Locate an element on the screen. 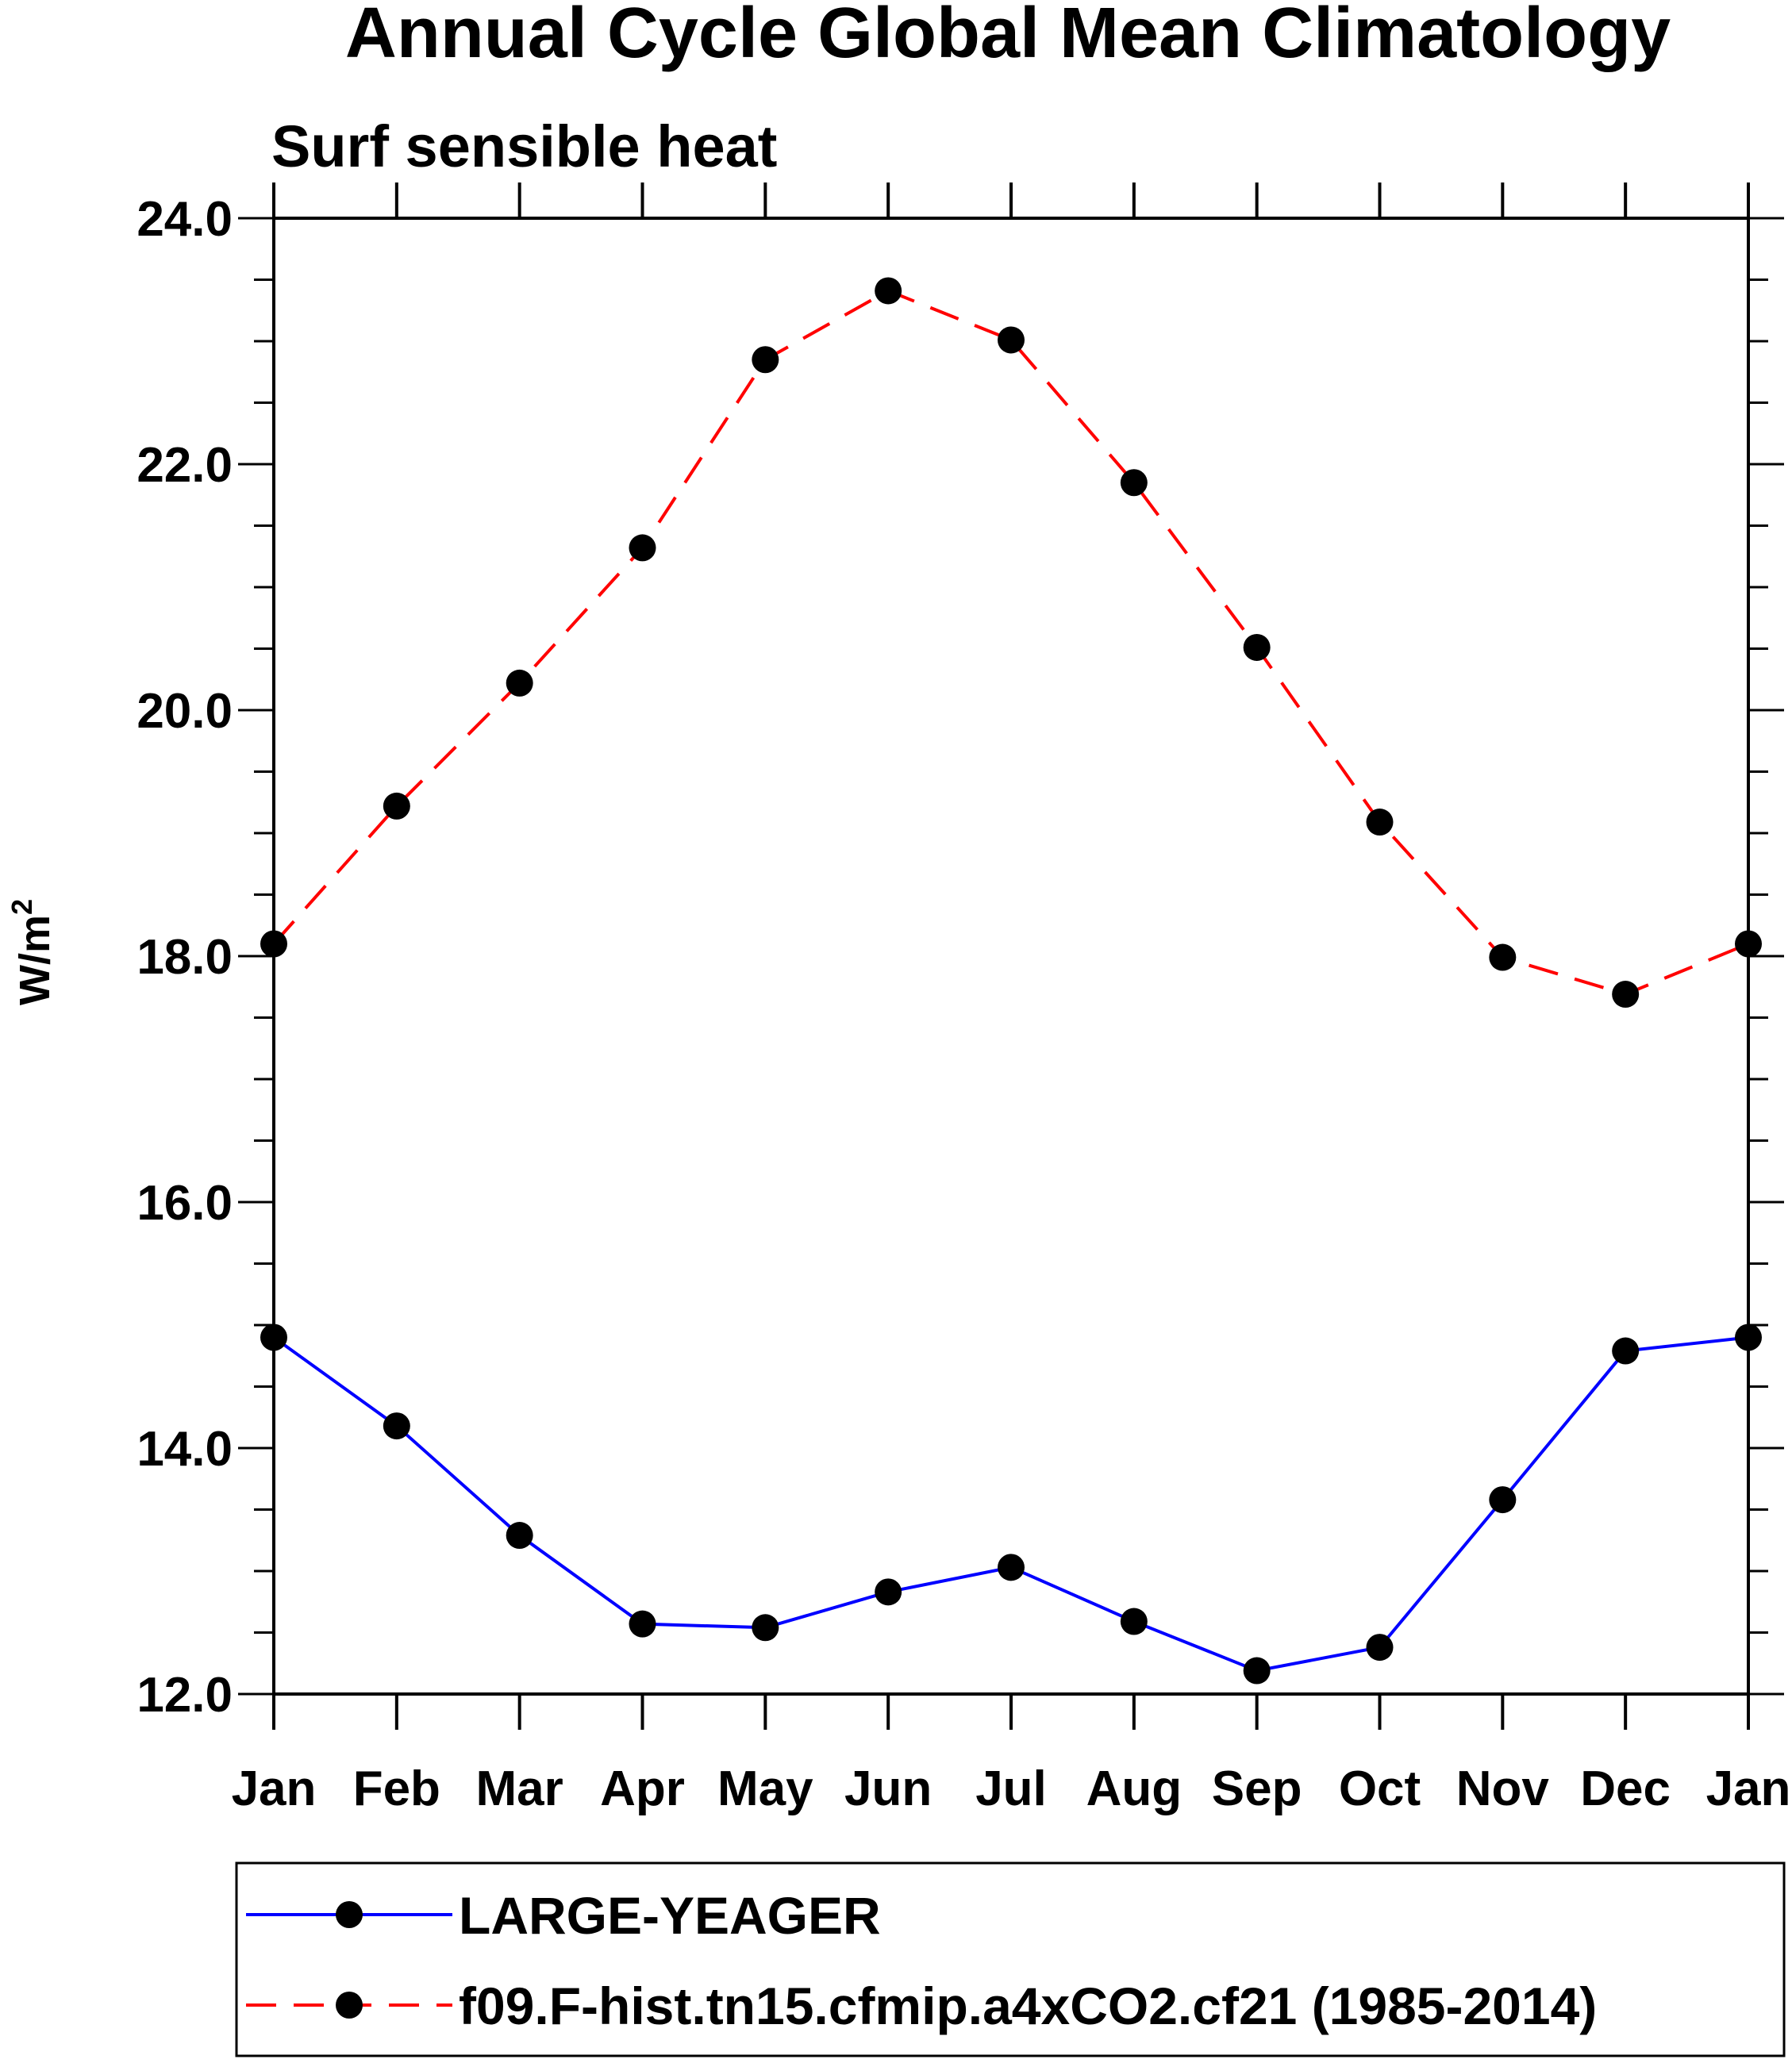 The image size is (1792, 2063). chart-subtitle: Surf sensible heat is located at coordinates (524, 146).